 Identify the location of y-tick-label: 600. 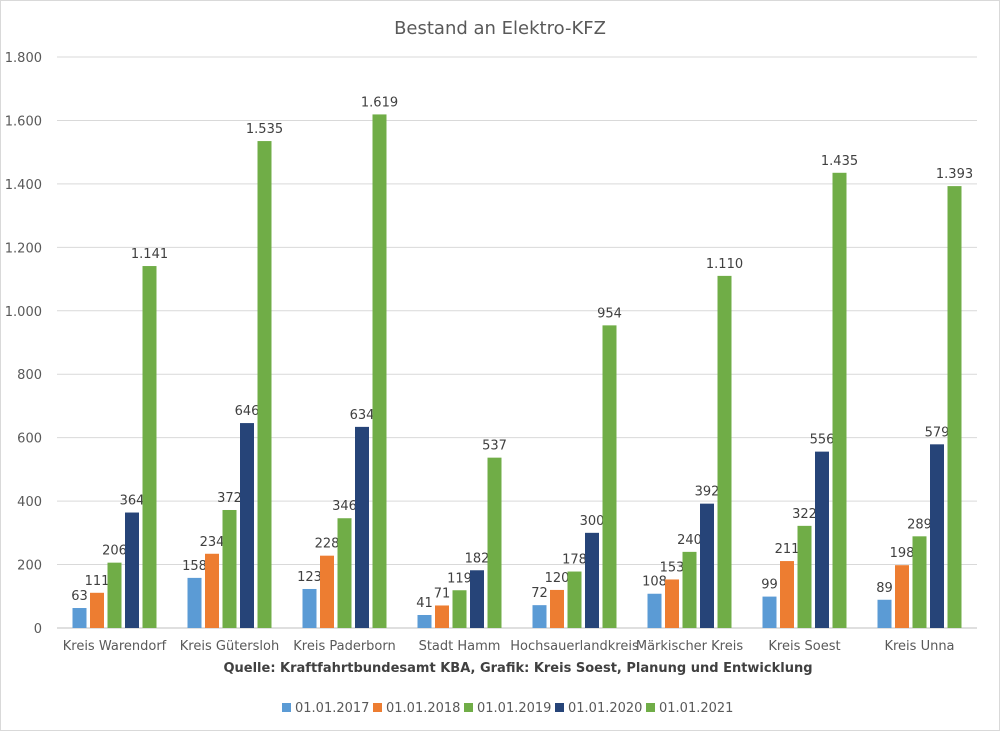
(29, 439).